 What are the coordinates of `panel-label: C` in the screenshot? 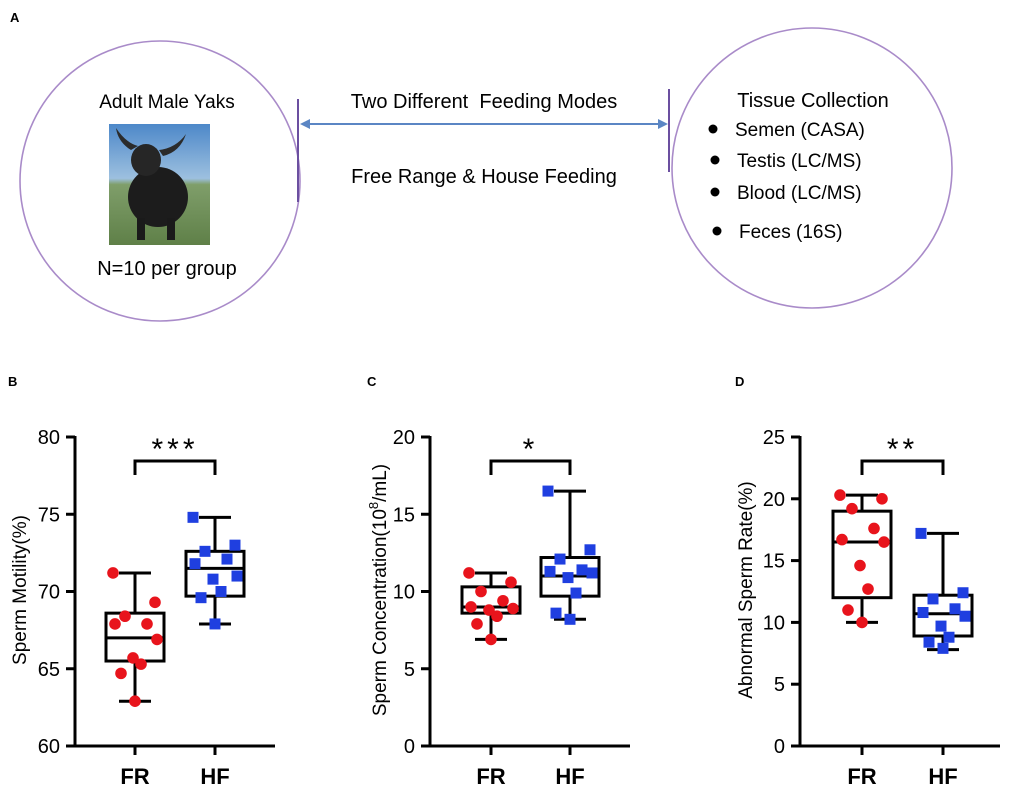 It's located at (372, 381).